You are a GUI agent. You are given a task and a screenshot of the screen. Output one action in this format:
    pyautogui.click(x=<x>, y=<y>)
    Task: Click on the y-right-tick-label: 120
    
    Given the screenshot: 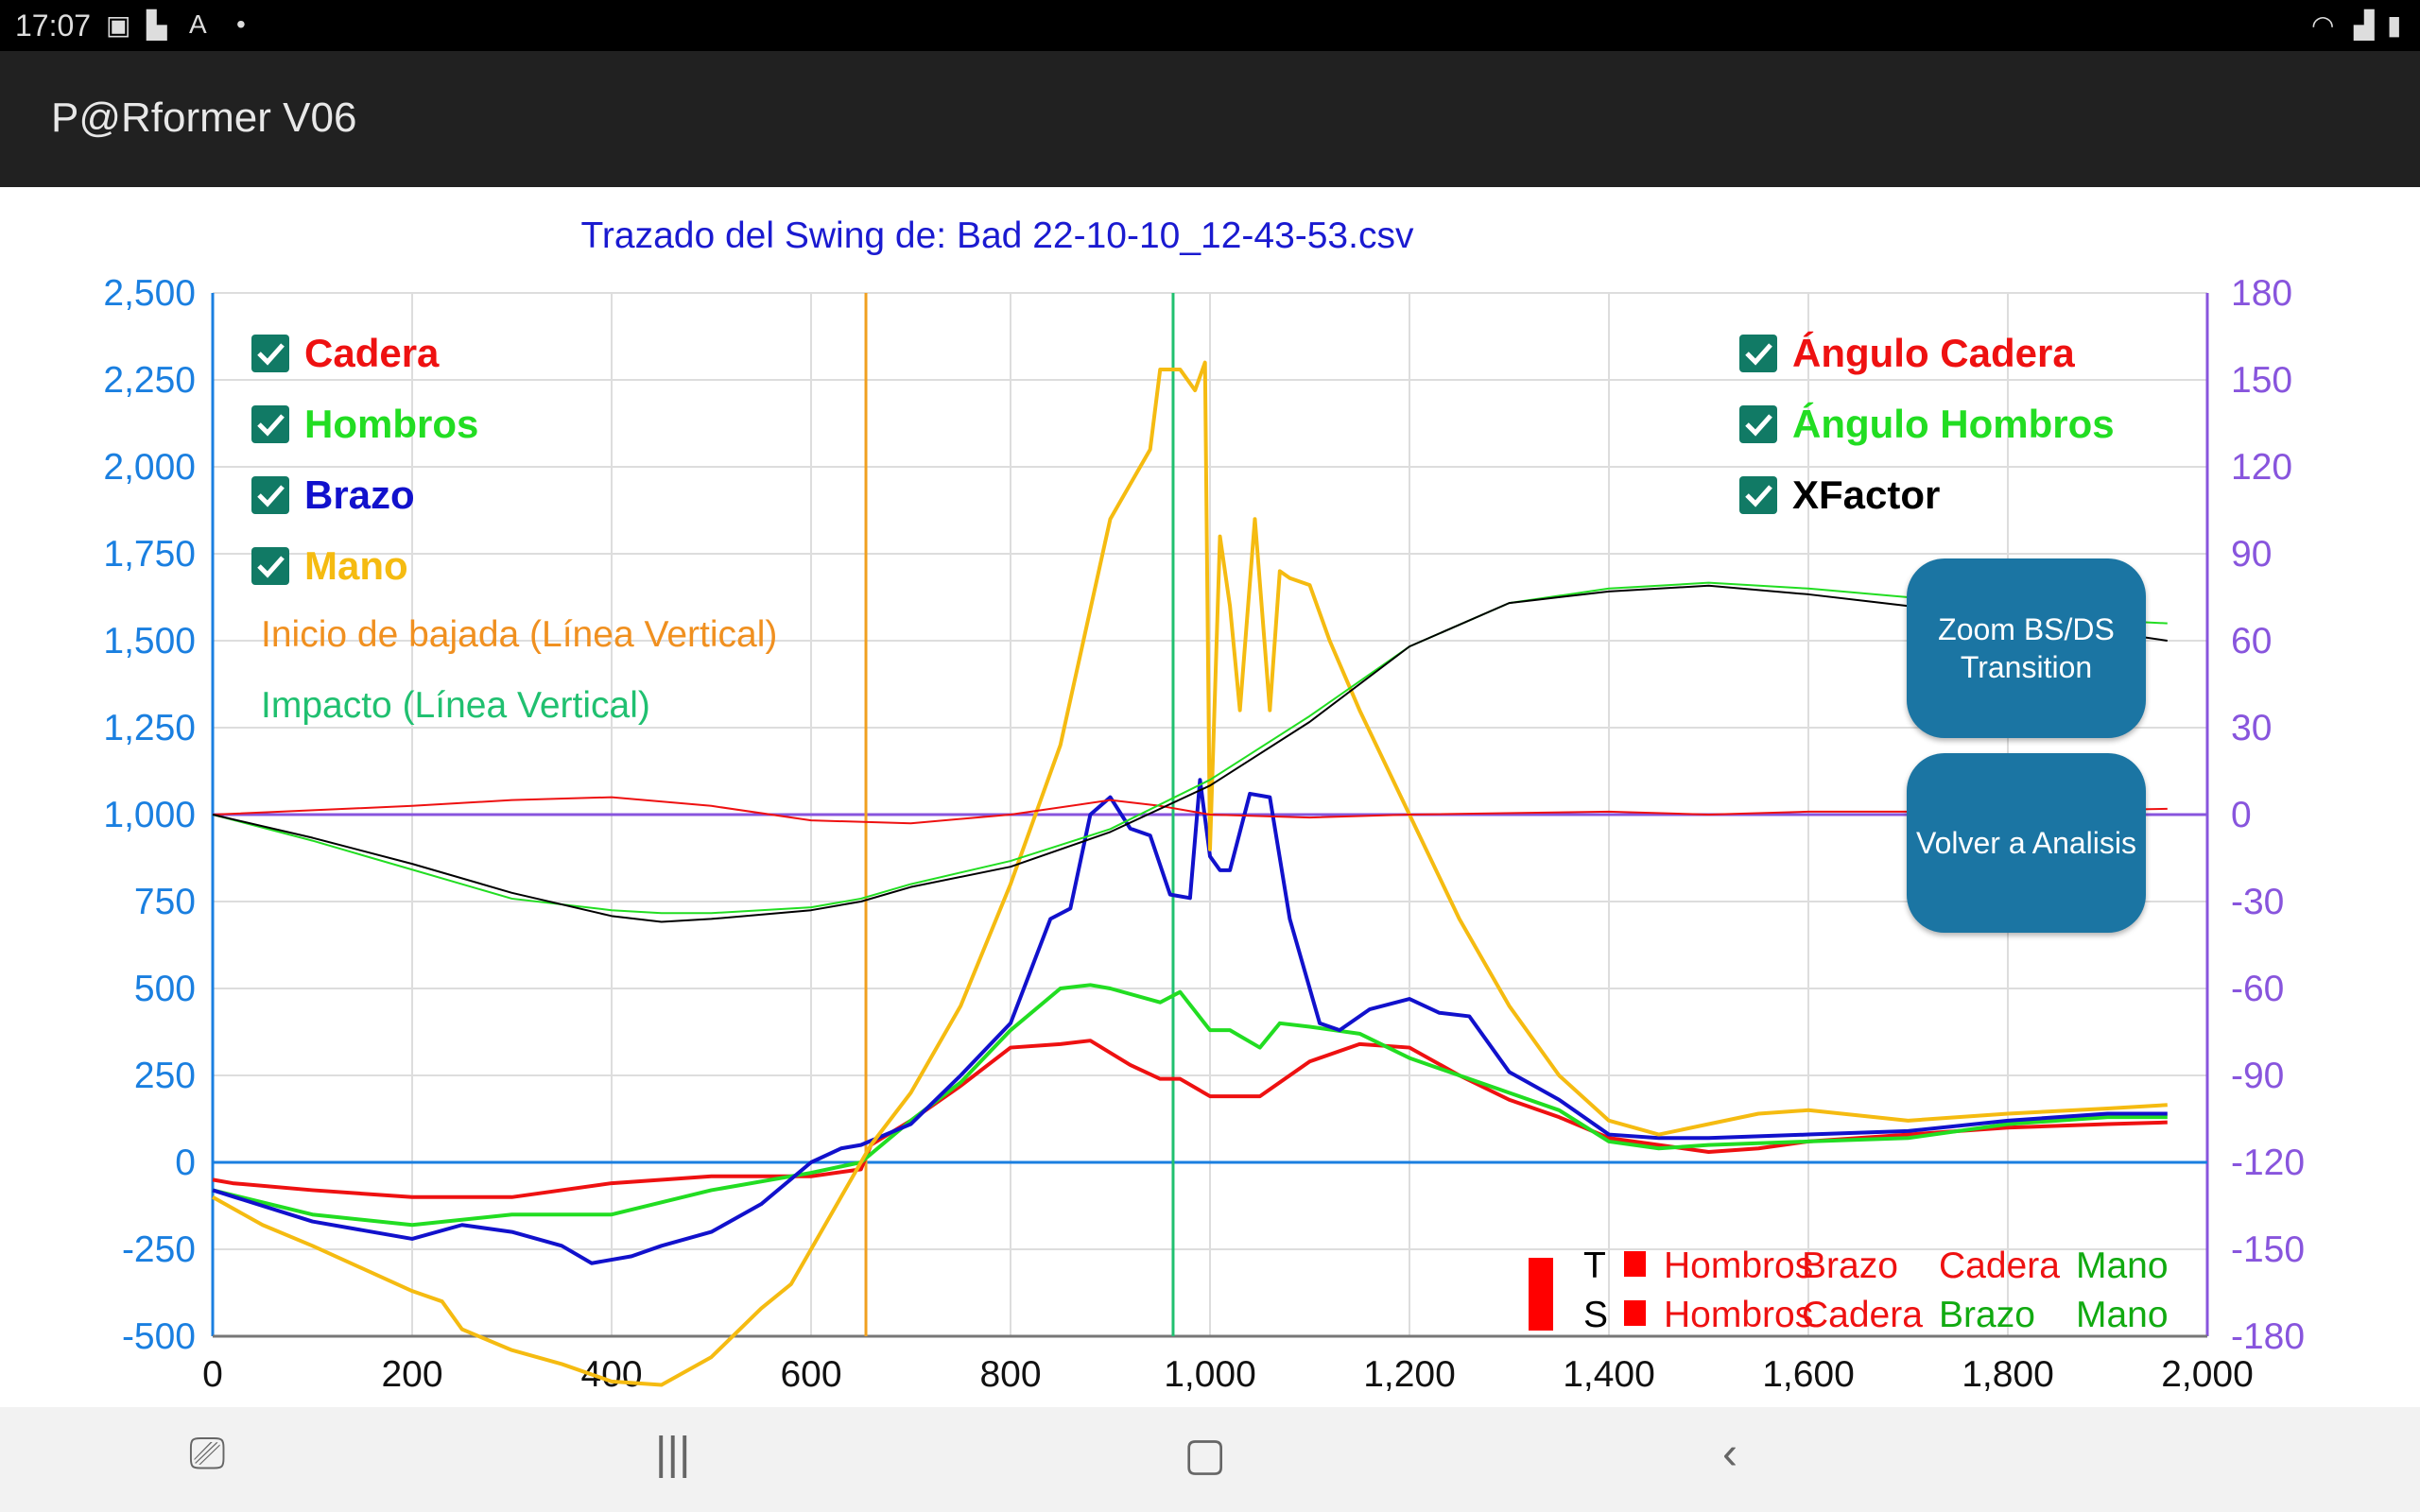 What is the action you would take?
    pyautogui.click(x=2261, y=467)
    